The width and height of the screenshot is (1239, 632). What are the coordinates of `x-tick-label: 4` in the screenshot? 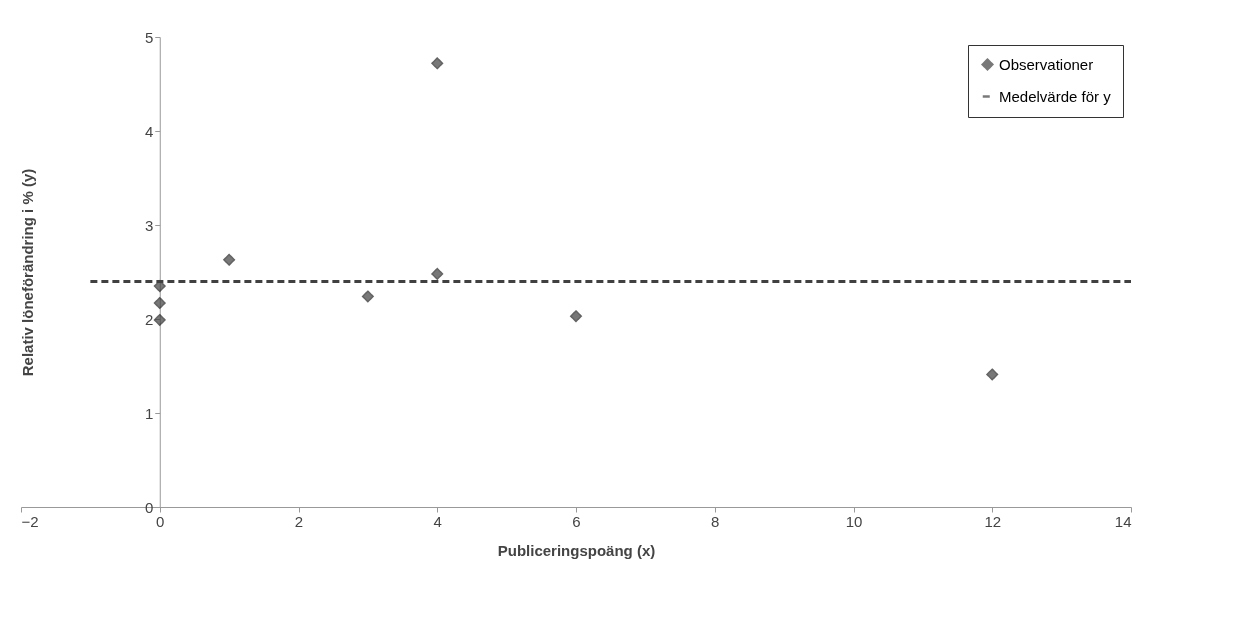 It's located at (437, 521).